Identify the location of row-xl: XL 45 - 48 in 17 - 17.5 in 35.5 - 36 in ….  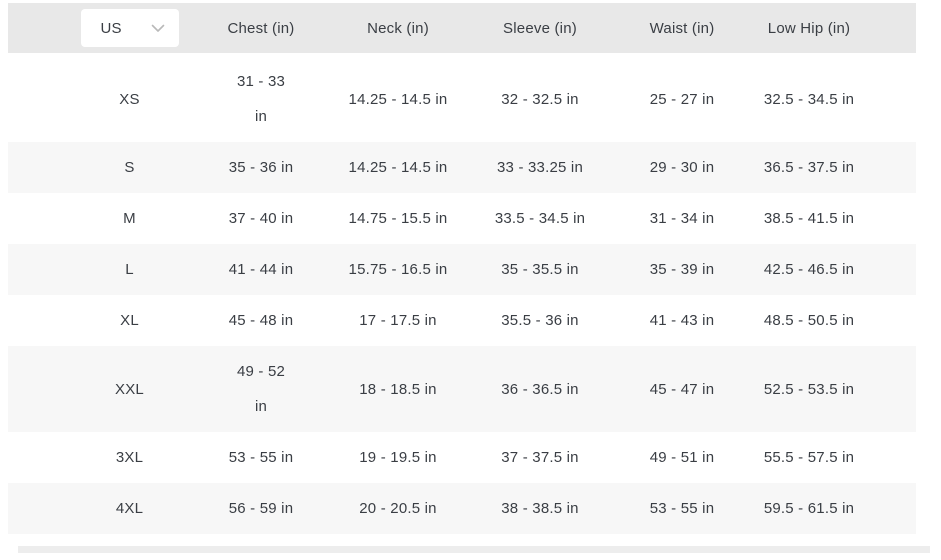
(462, 320).